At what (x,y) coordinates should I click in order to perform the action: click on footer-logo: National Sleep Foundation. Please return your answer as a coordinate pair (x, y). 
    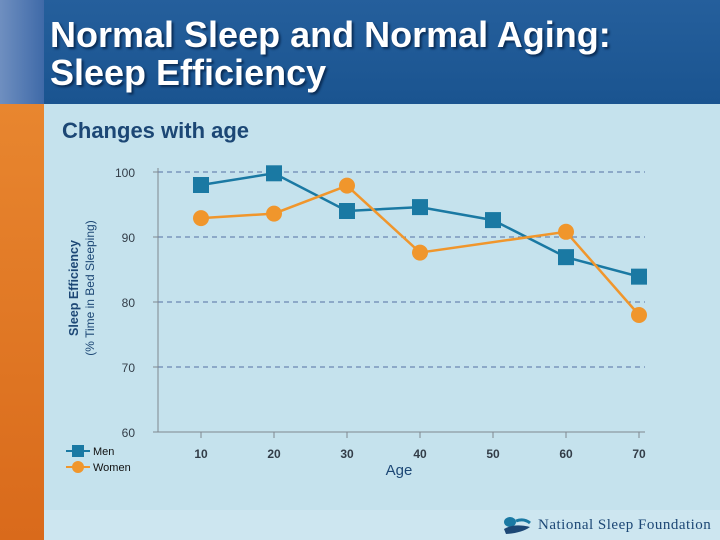
    Looking at the image, I should click on (607, 525).